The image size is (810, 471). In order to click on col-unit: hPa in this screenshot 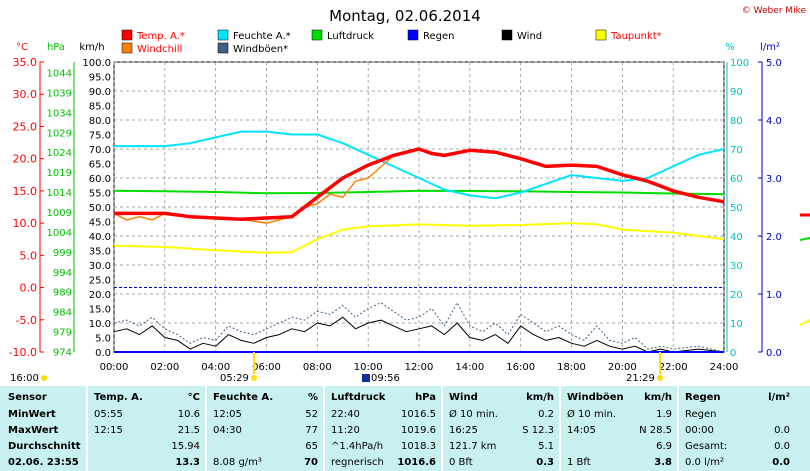, I will do `click(425, 397)`.